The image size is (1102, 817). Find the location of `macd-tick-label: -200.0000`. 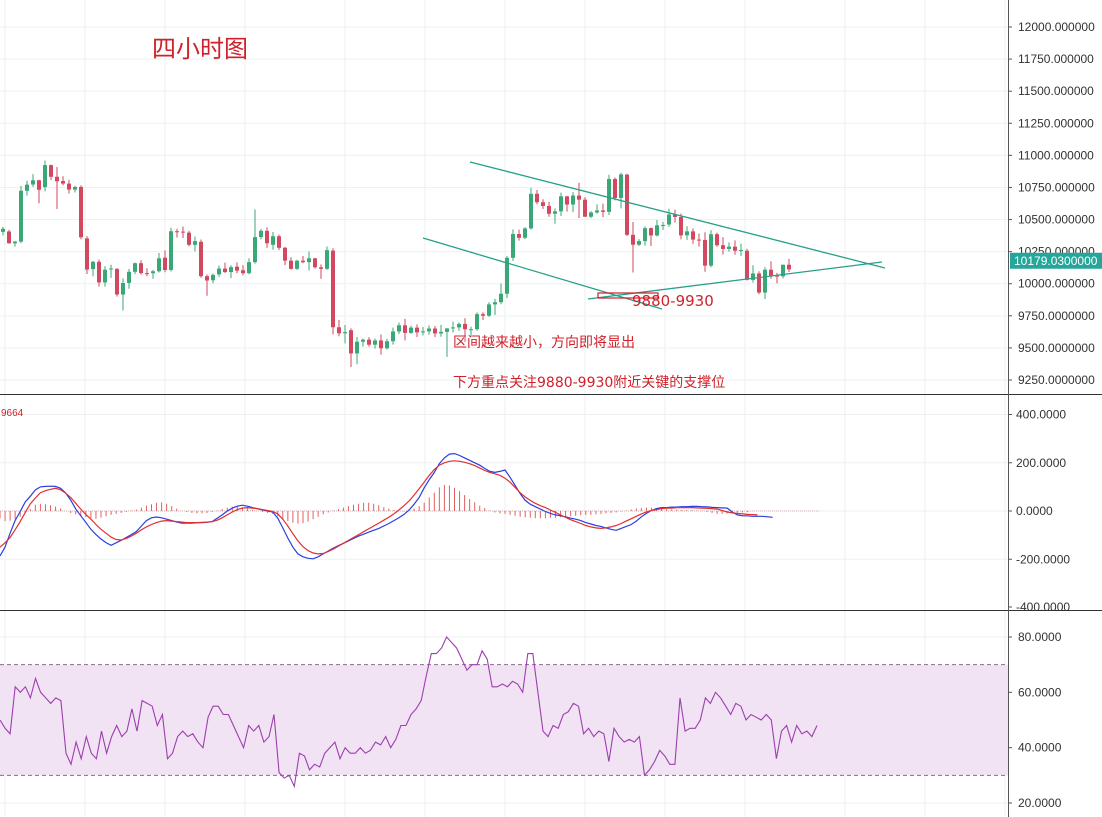

macd-tick-label: -200.0000 is located at coordinates (1043, 559).